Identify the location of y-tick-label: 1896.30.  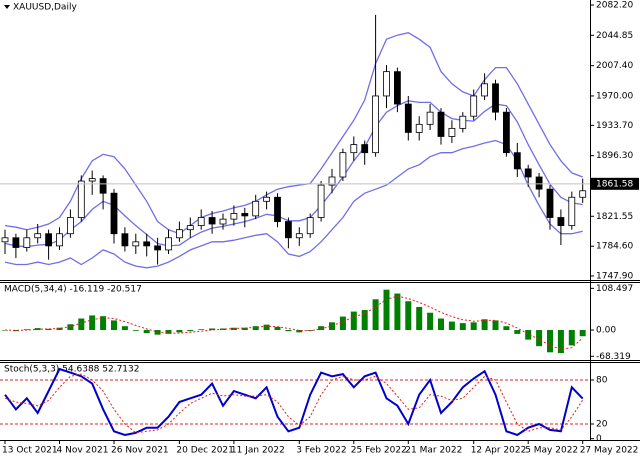
(614, 156).